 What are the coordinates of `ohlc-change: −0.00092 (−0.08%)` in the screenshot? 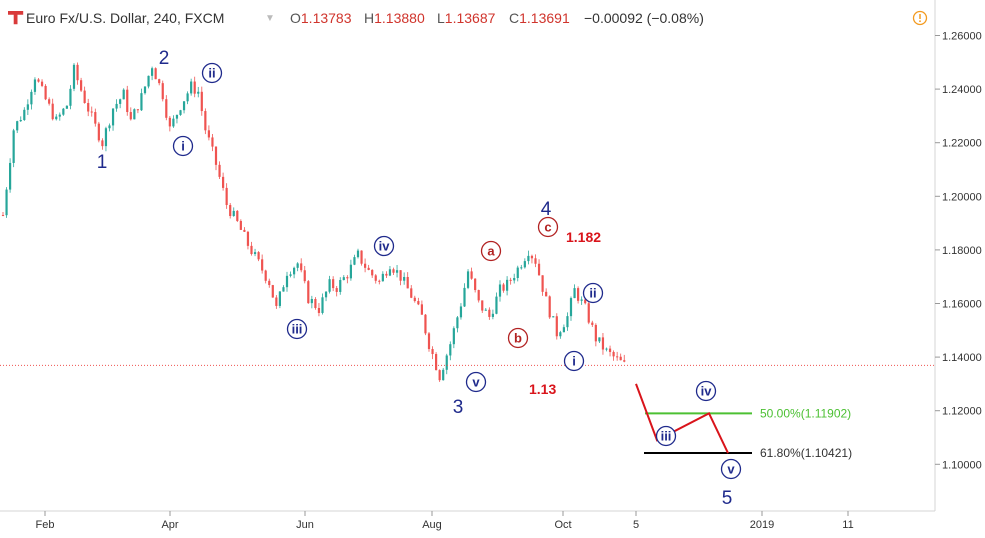 It's located at (644, 18).